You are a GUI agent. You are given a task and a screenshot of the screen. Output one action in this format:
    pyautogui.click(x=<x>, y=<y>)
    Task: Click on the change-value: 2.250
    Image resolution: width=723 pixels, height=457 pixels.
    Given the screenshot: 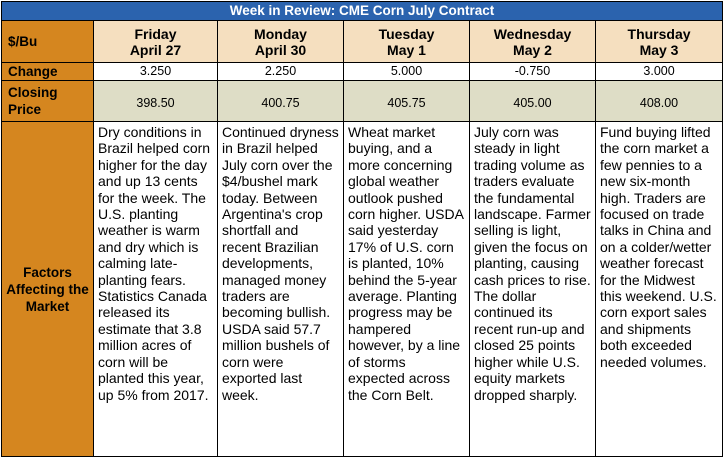 What is the action you would take?
    pyautogui.click(x=280, y=71)
    